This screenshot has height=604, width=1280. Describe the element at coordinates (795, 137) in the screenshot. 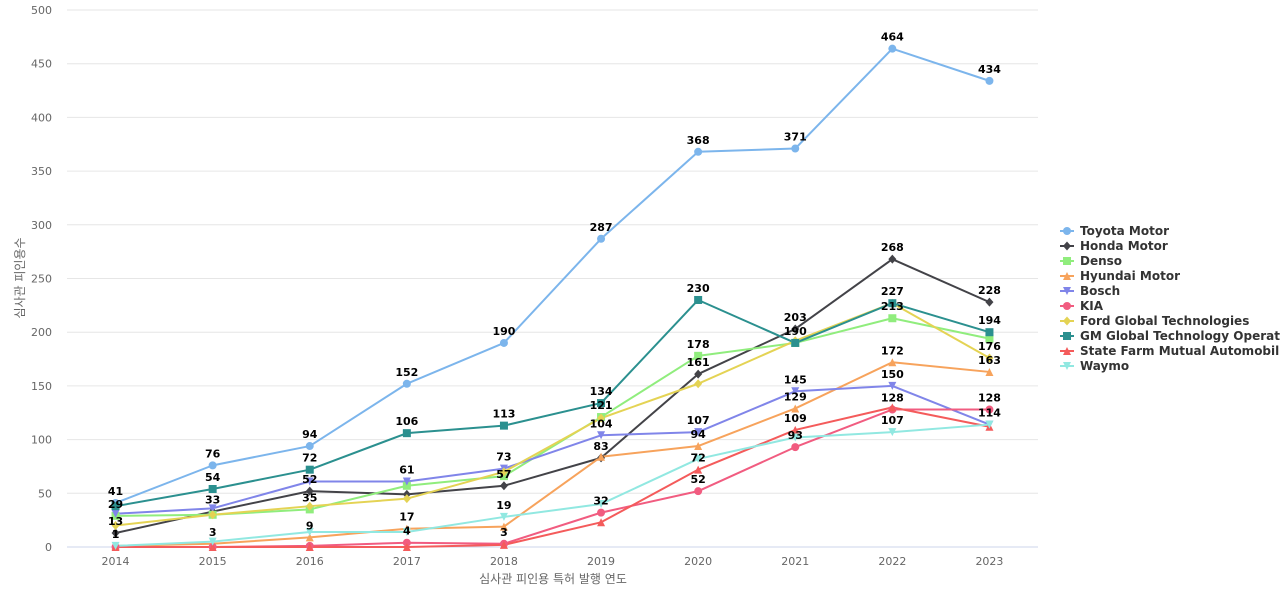

I see `data-label: 371` at that location.